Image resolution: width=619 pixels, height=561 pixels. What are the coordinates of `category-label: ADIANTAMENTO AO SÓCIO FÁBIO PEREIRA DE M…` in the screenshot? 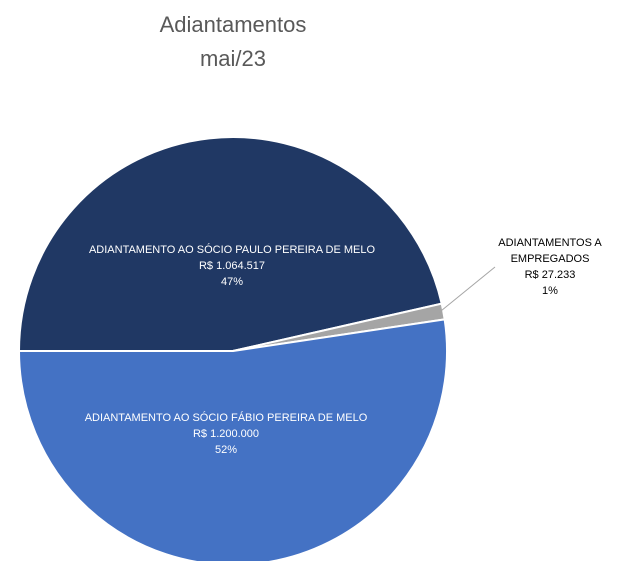 It's located at (226, 418).